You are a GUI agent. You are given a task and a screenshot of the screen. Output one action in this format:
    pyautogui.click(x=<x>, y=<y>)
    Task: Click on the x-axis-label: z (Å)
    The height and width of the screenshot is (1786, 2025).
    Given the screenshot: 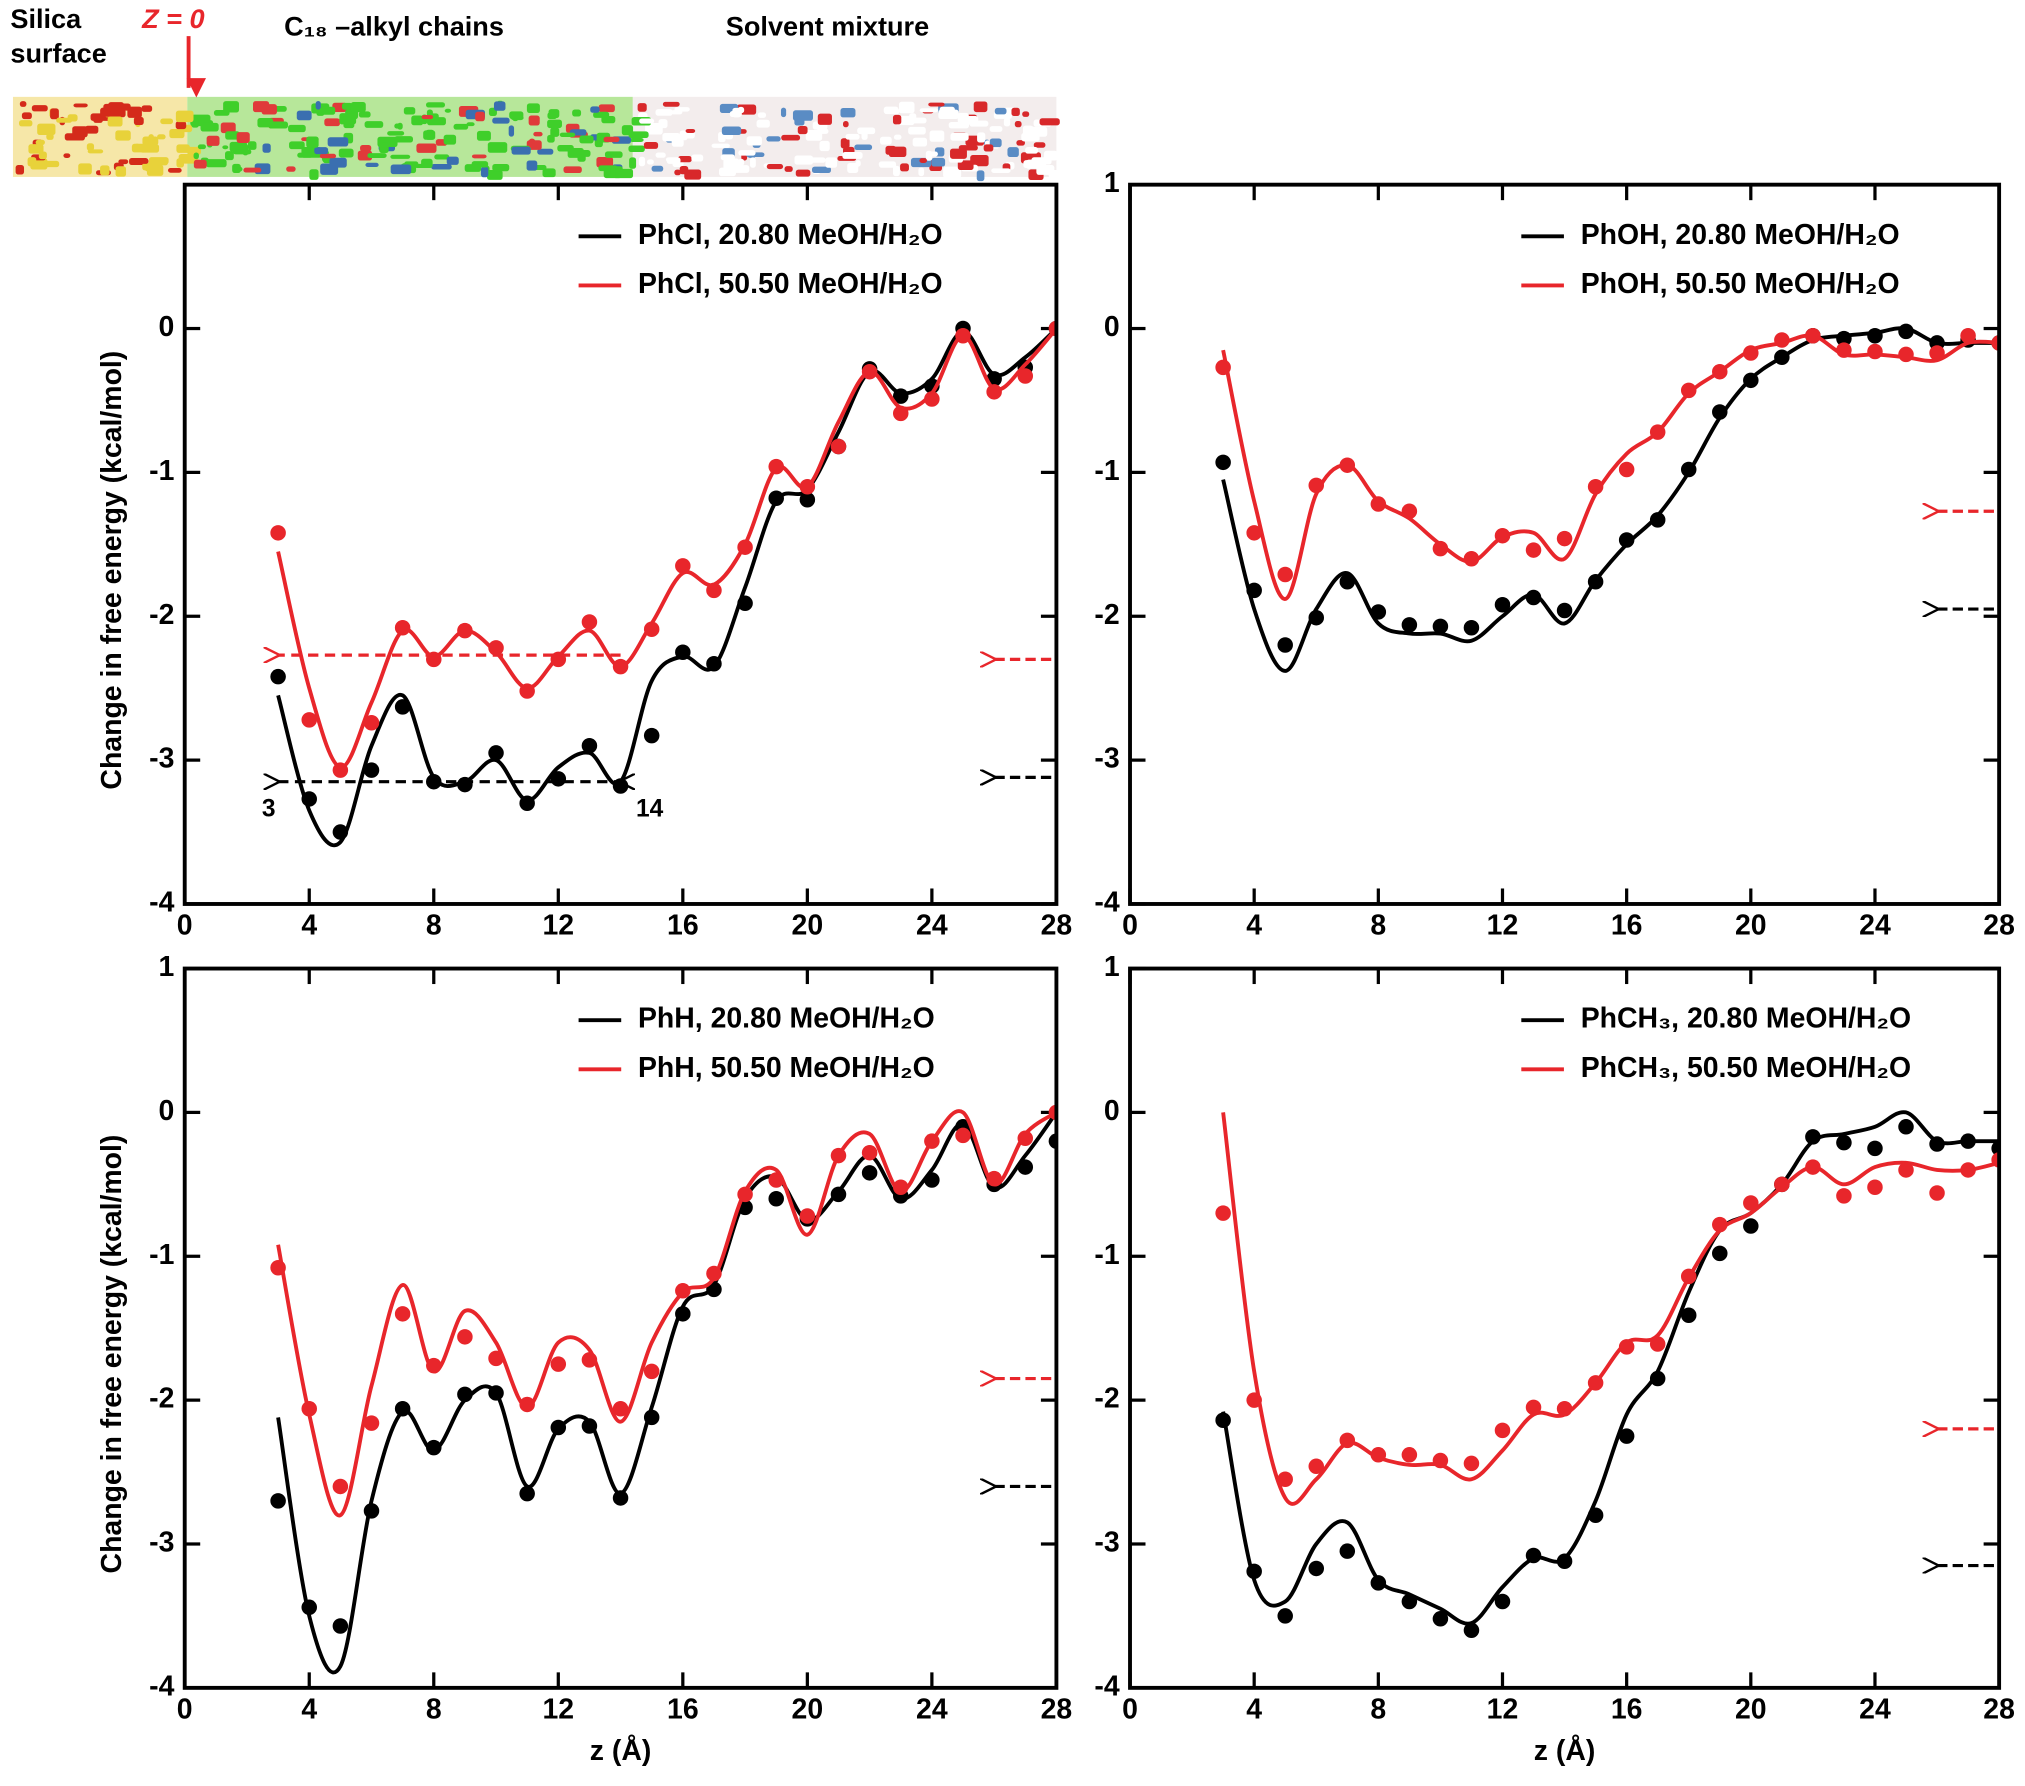 What is the action you would take?
    pyautogui.click(x=621, y=1751)
    